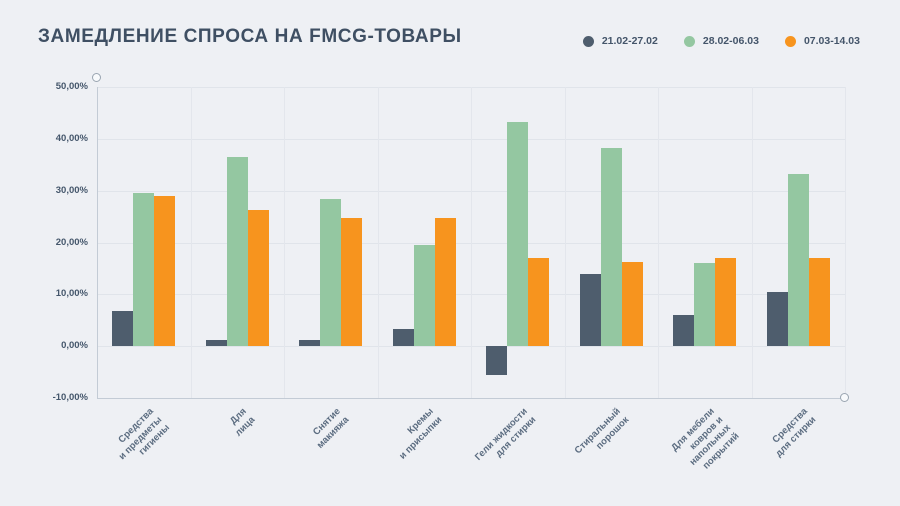 This screenshot has width=900, height=506. Describe the element at coordinates (71, 242) in the screenshot. I see `y-tick-label: 20,00%` at that location.